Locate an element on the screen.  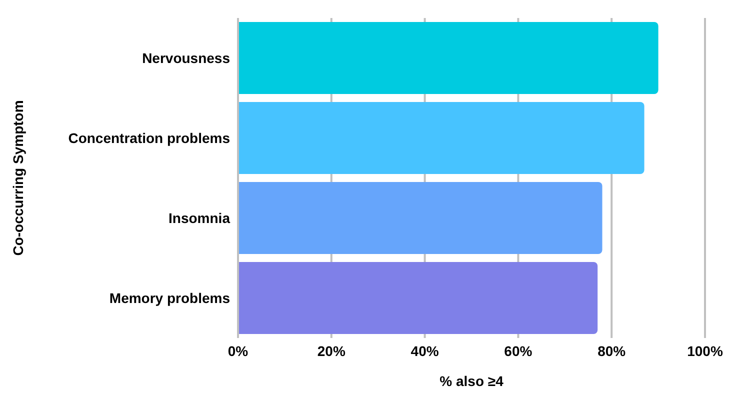
x-tick-label: 40% is located at coordinates (425, 350).